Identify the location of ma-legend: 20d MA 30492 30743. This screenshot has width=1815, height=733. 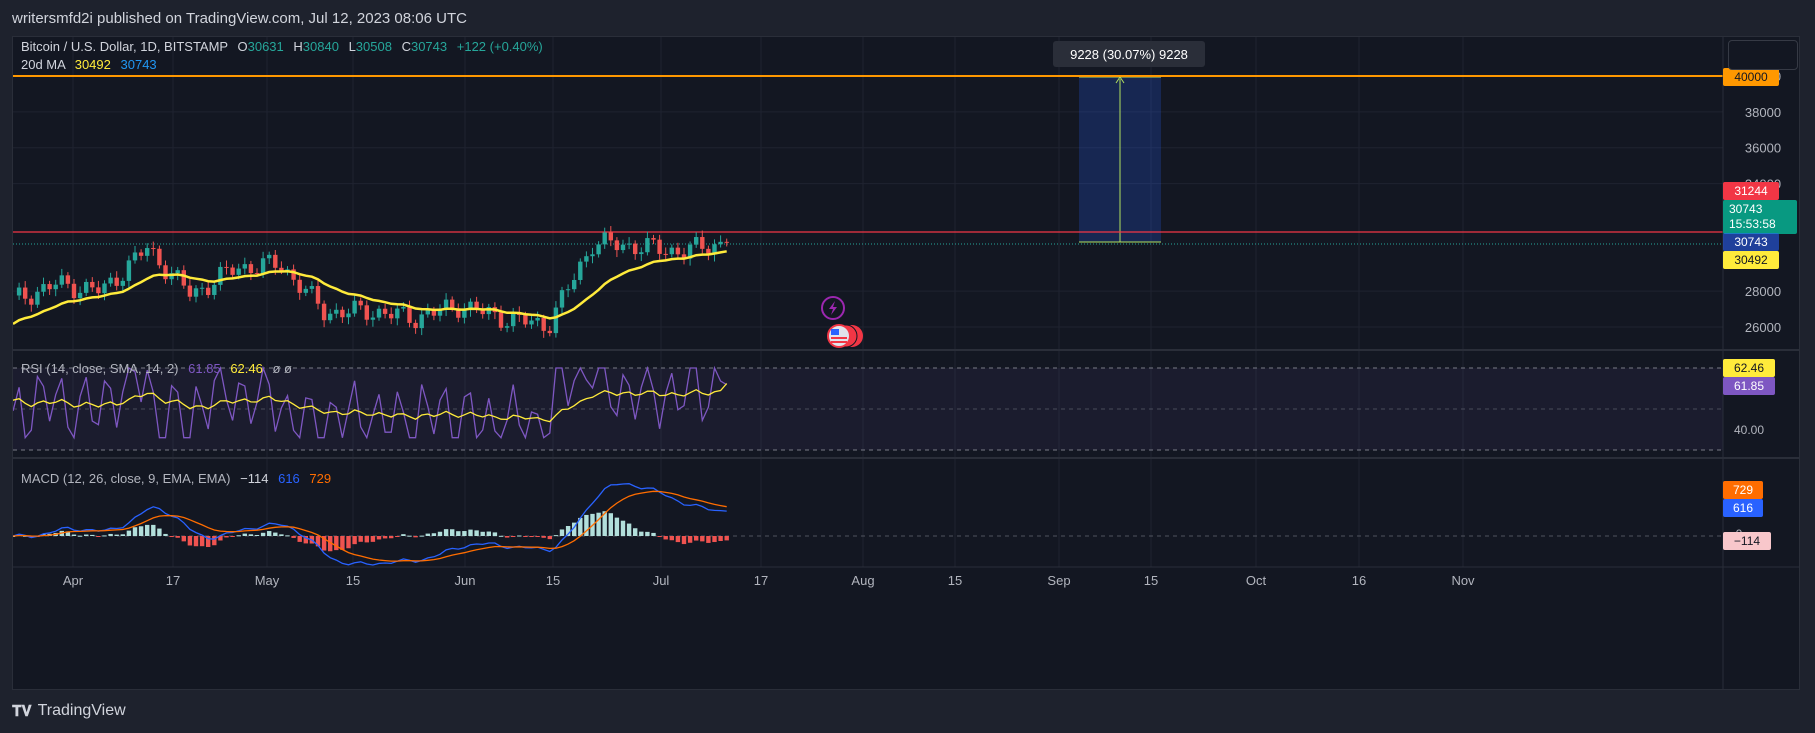
(89, 64).